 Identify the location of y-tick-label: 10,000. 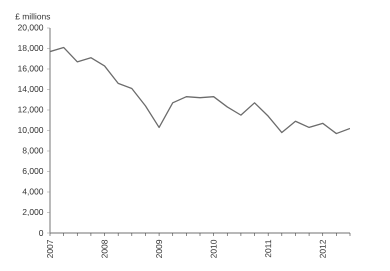
(31, 130).